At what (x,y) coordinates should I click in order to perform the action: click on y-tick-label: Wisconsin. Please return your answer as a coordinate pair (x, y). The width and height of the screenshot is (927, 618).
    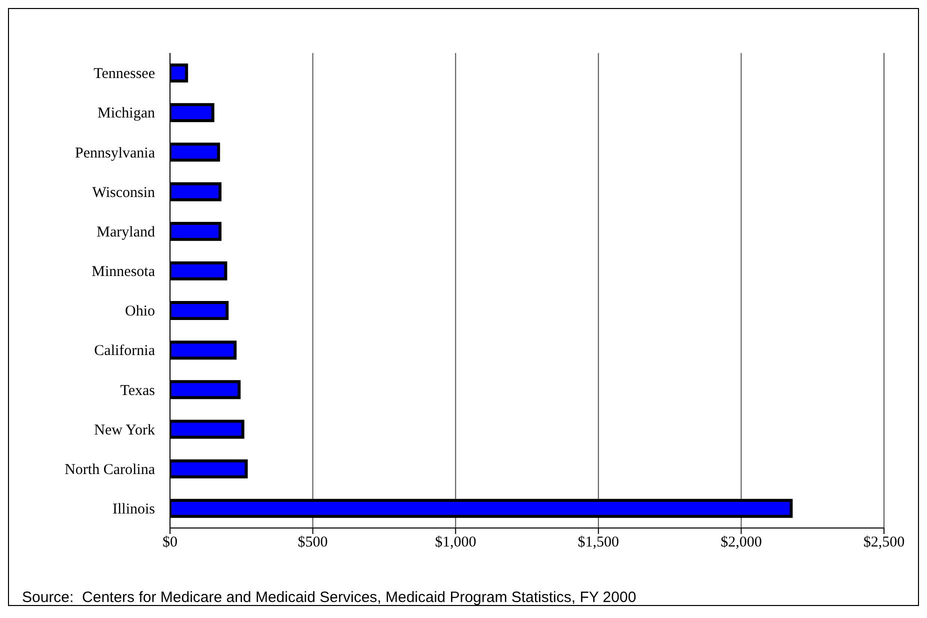
    Looking at the image, I should click on (124, 192).